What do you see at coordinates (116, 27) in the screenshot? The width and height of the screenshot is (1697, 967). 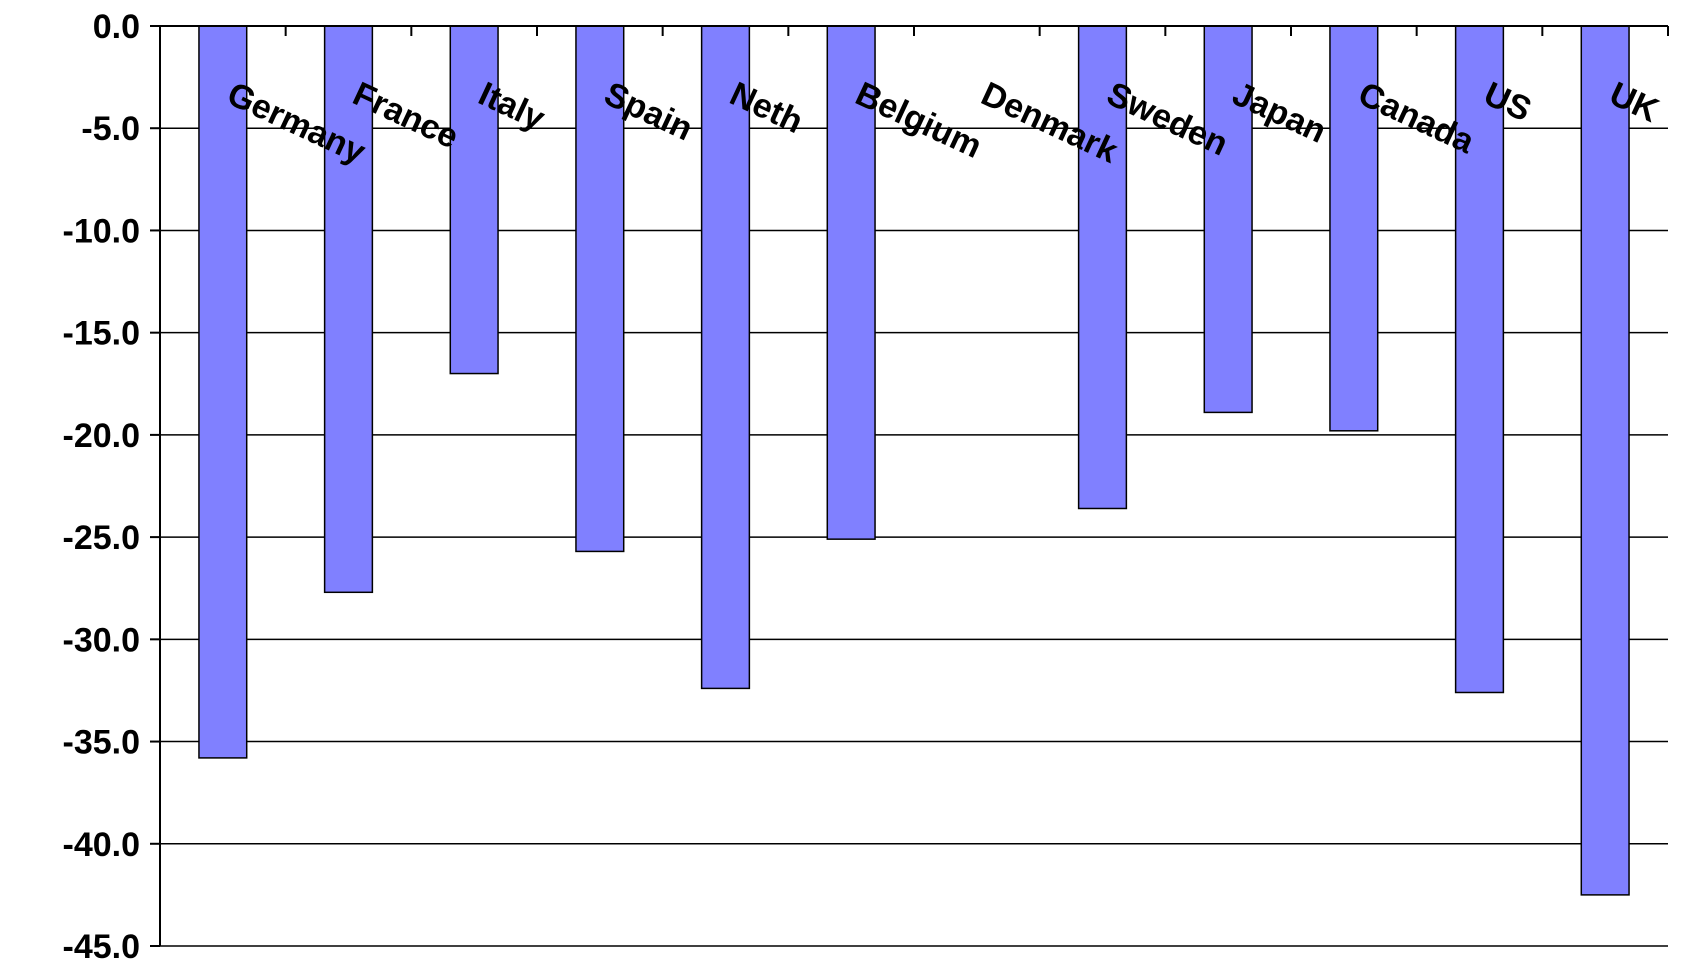 I see `y-tick-label: 0.0` at bounding box center [116, 27].